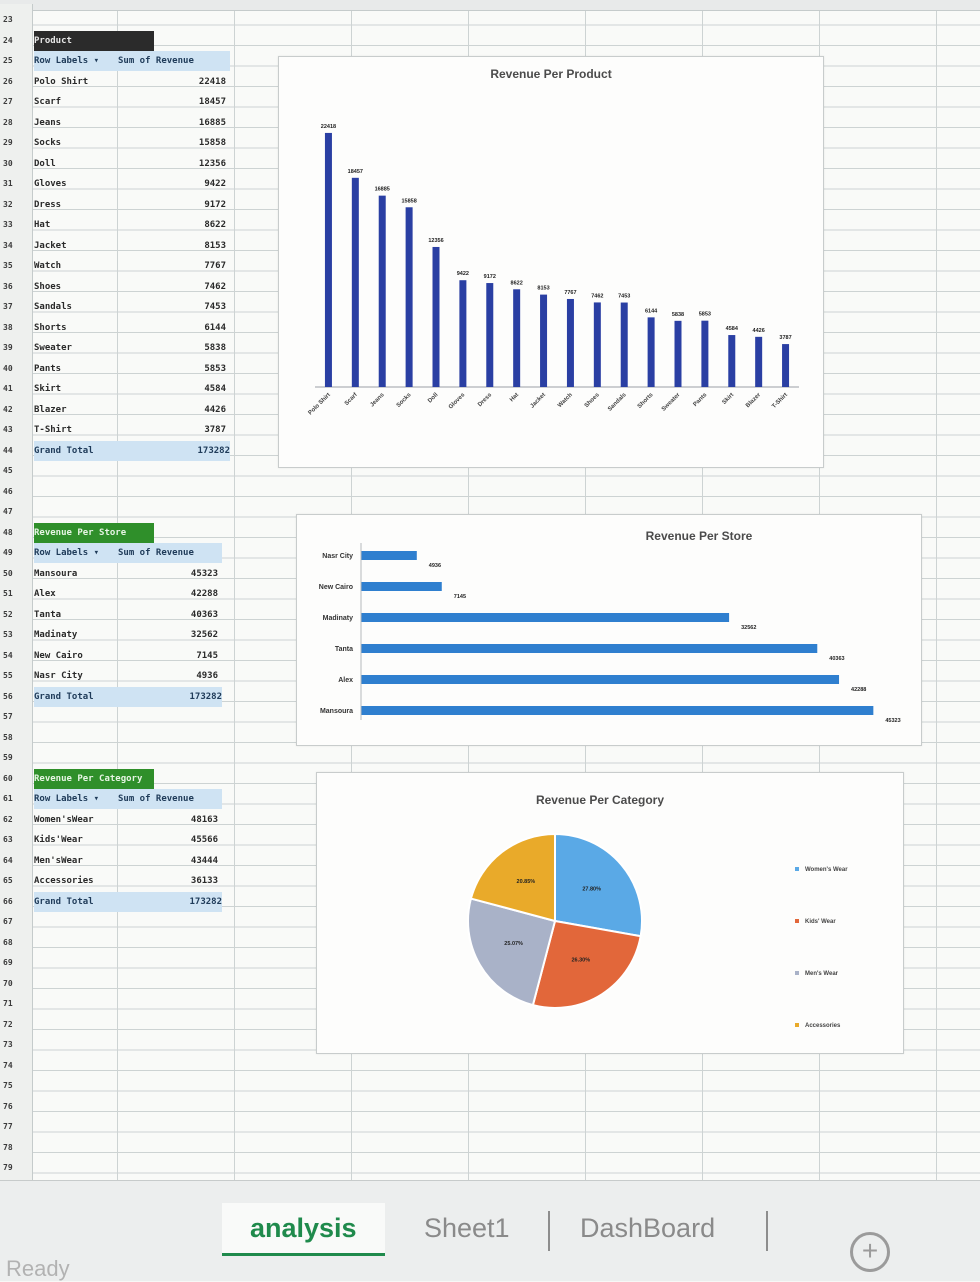  I want to click on row-number: 74, so click(8, 1065).